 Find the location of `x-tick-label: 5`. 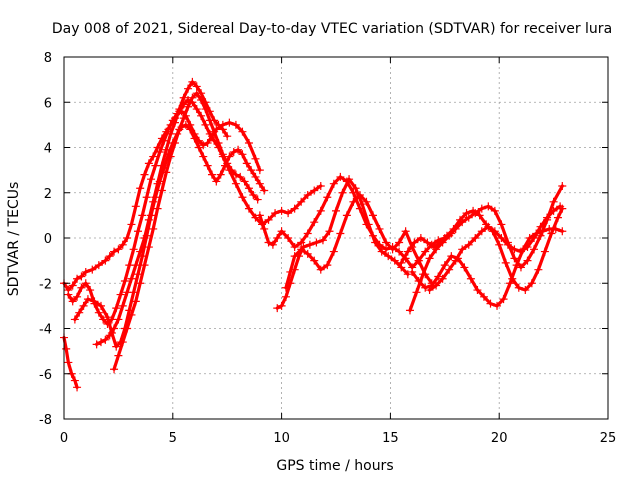

x-tick-label: 5 is located at coordinates (173, 438).